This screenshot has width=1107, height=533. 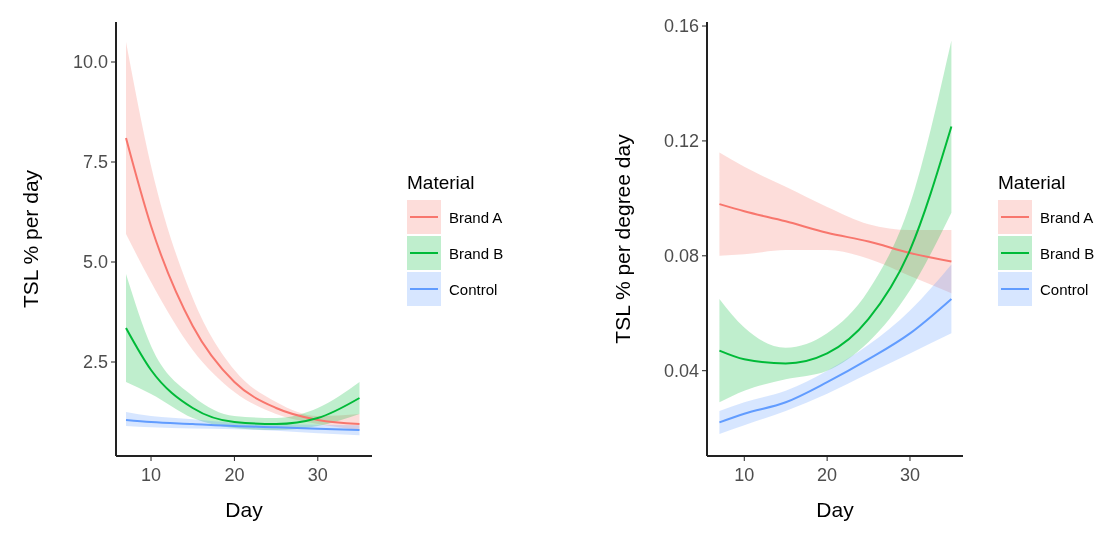 I want to click on y-tick-label: 7.5, so click(x=95, y=162).